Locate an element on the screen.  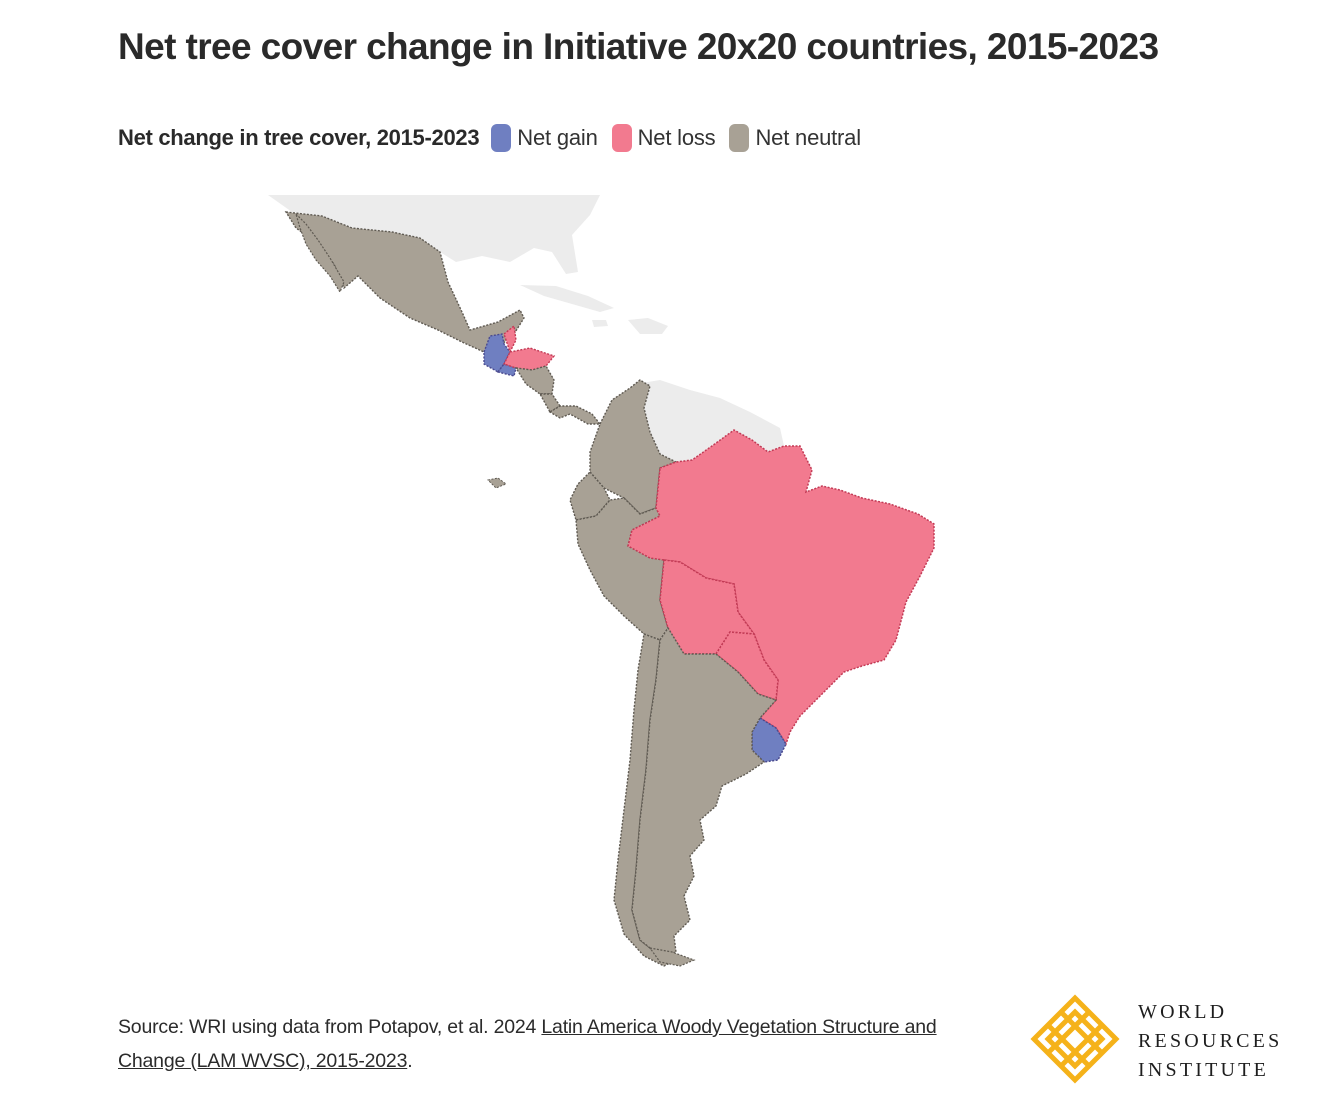
legend-item-net-loss: Net loss is located at coordinates (663, 138).